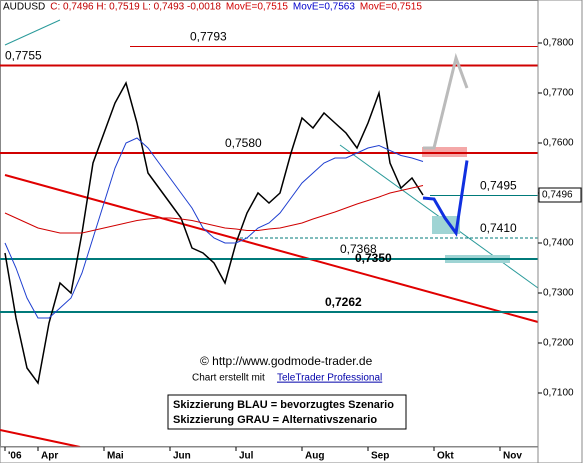 The width and height of the screenshot is (583, 463). What do you see at coordinates (214, 209) in the screenshot?
I see `moving-average` at bounding box center [214, 209].